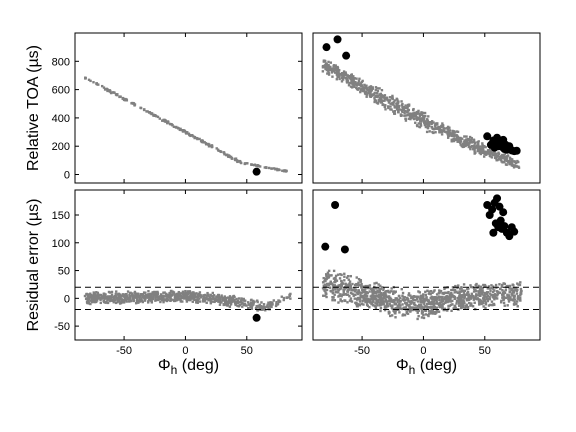 The width and height of the screenshot is (576, 432). What do you see at coordinates (188, 108) in the screenshot?
I see `axes-frame` at bounding box center [188, 108].